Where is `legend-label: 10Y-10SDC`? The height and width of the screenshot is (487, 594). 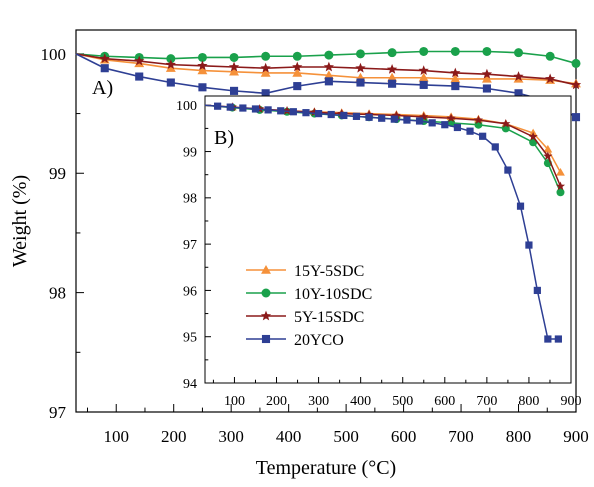
legend-label: 10Y-10SDC is located at coordinates (333, 294).